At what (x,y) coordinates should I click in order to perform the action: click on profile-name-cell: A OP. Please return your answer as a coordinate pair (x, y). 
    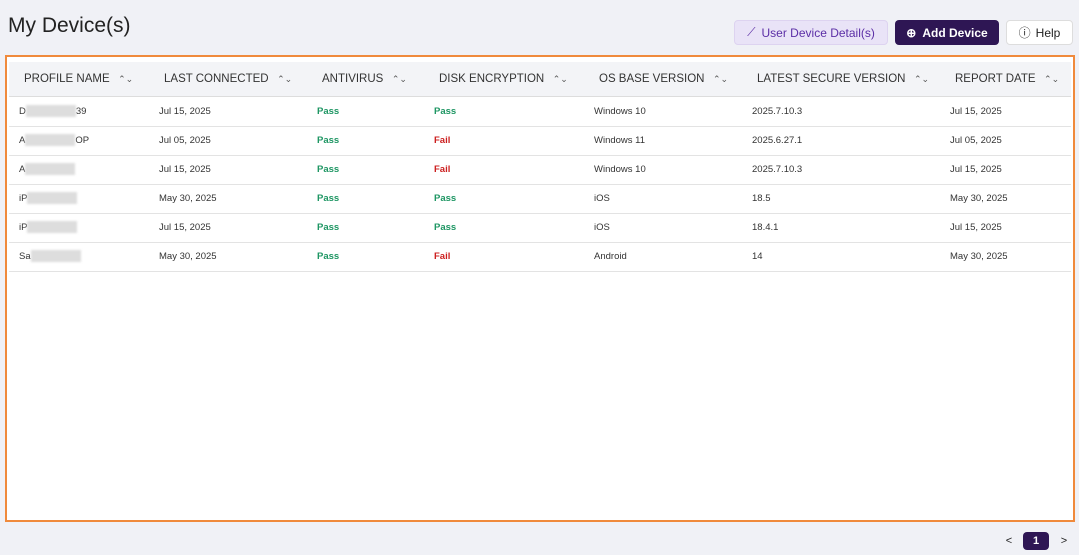
    Looking at the image, I should click on (54, 140).